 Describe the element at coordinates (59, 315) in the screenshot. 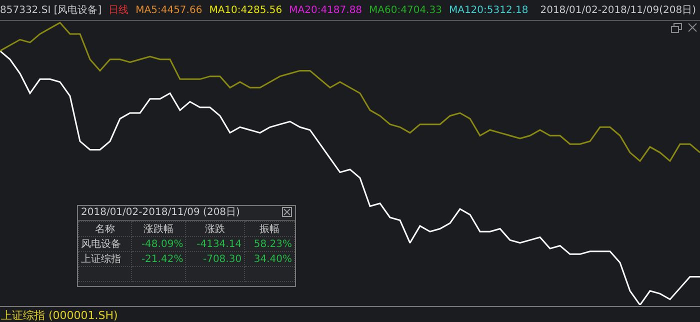

I see `text: 上证综指 (000001.SH)` at that location.